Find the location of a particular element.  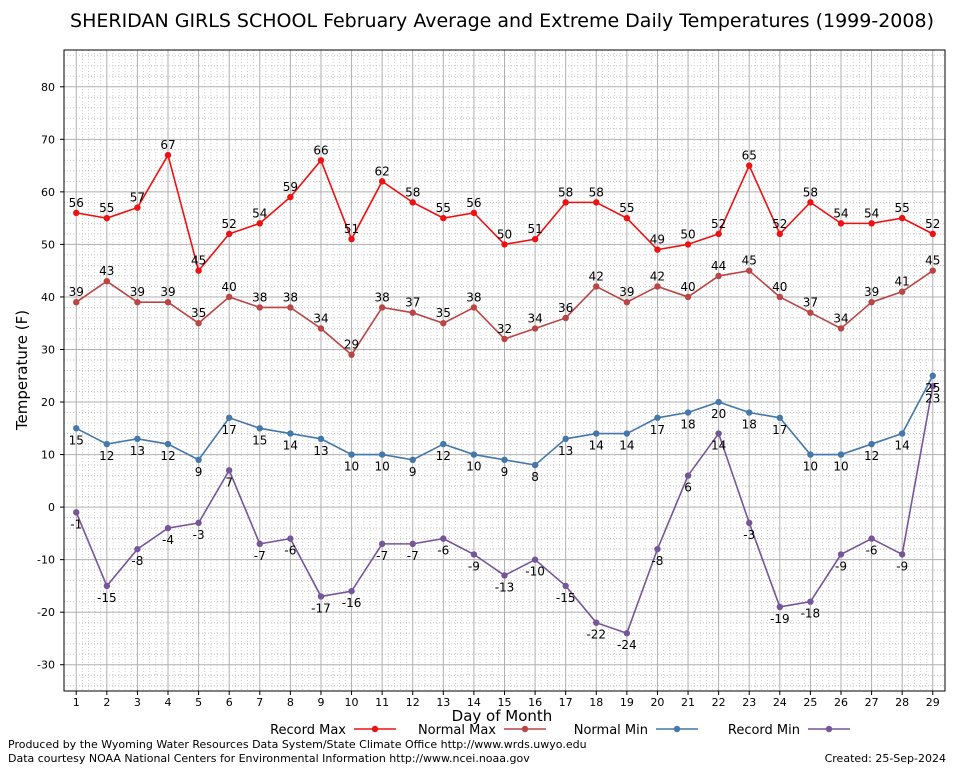

x-tick-label: 4 is located at coordinates (168, 702).